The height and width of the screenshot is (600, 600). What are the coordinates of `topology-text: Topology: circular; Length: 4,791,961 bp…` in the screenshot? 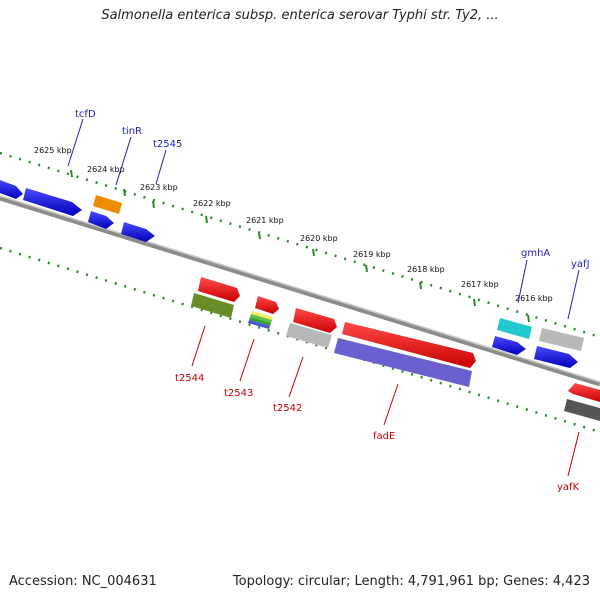 It's located at (411, 581).